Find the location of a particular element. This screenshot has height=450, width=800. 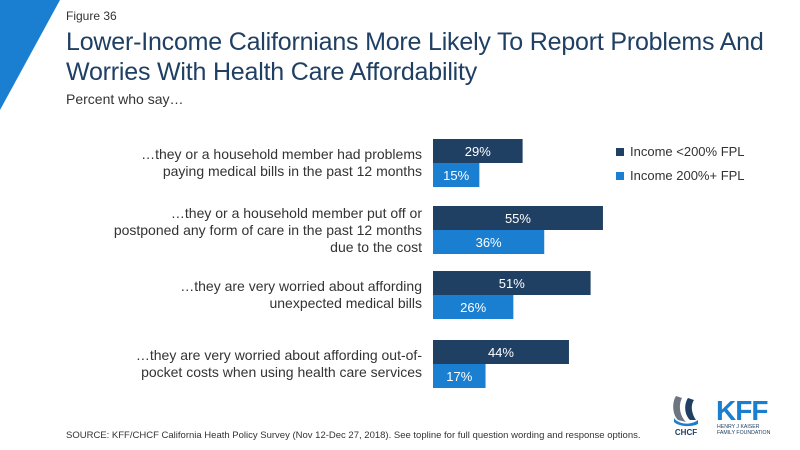

data-label-high-income-4: 17% is located at coordinates (459, 376).